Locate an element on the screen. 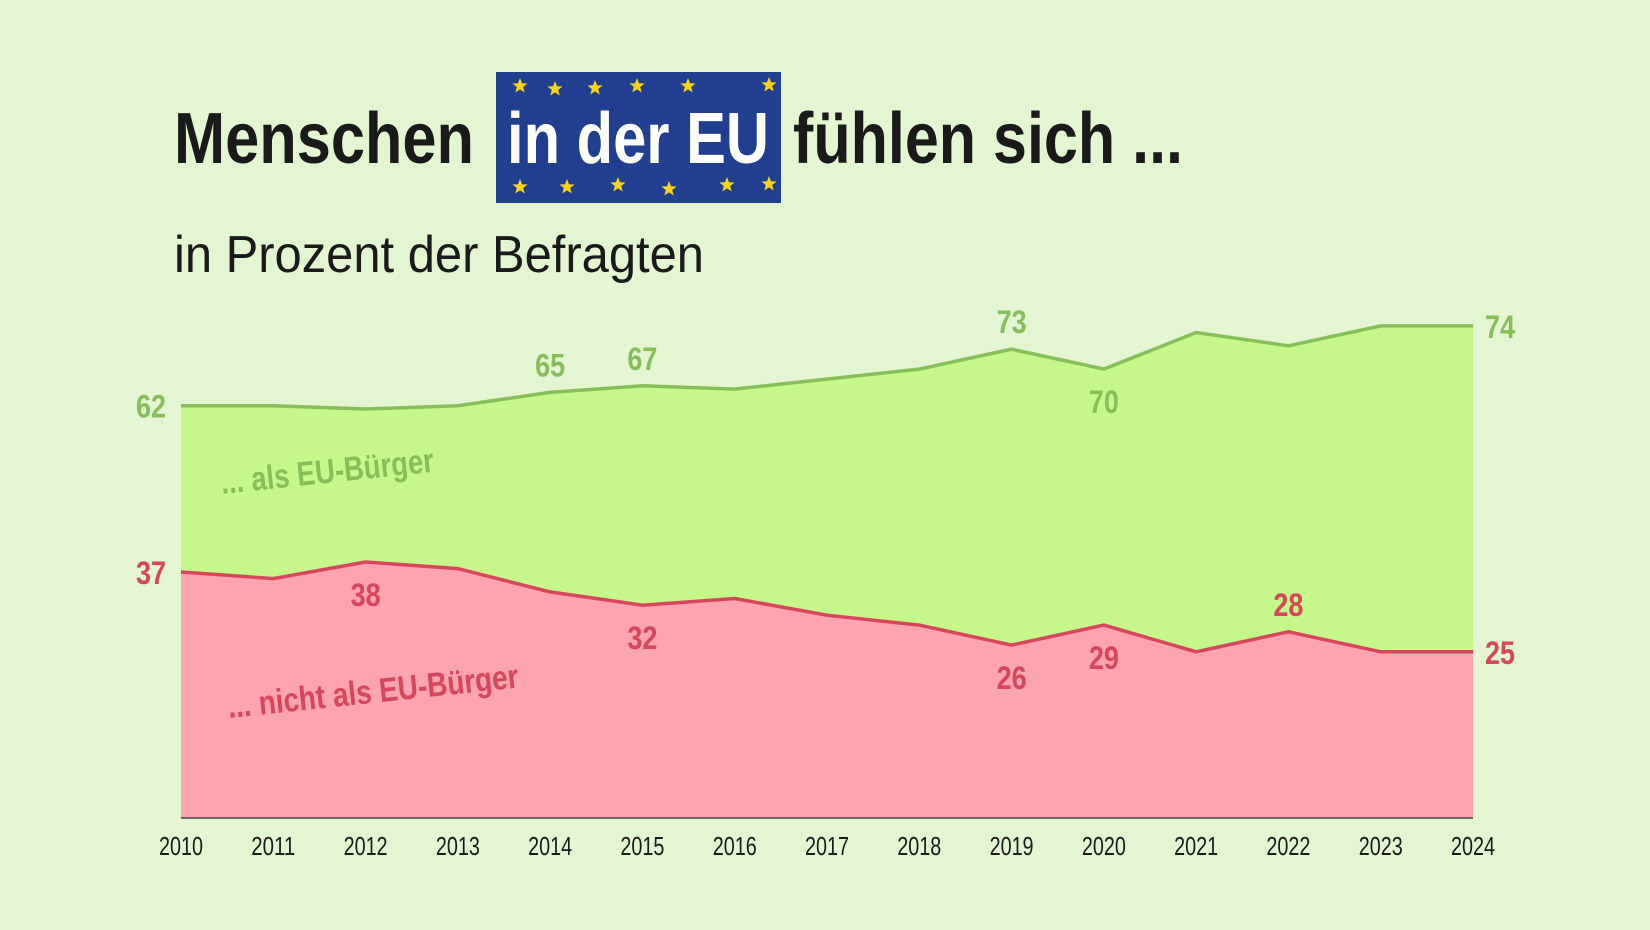  x-tick-label-2013: 2013 is located at coordinates (458, 846).